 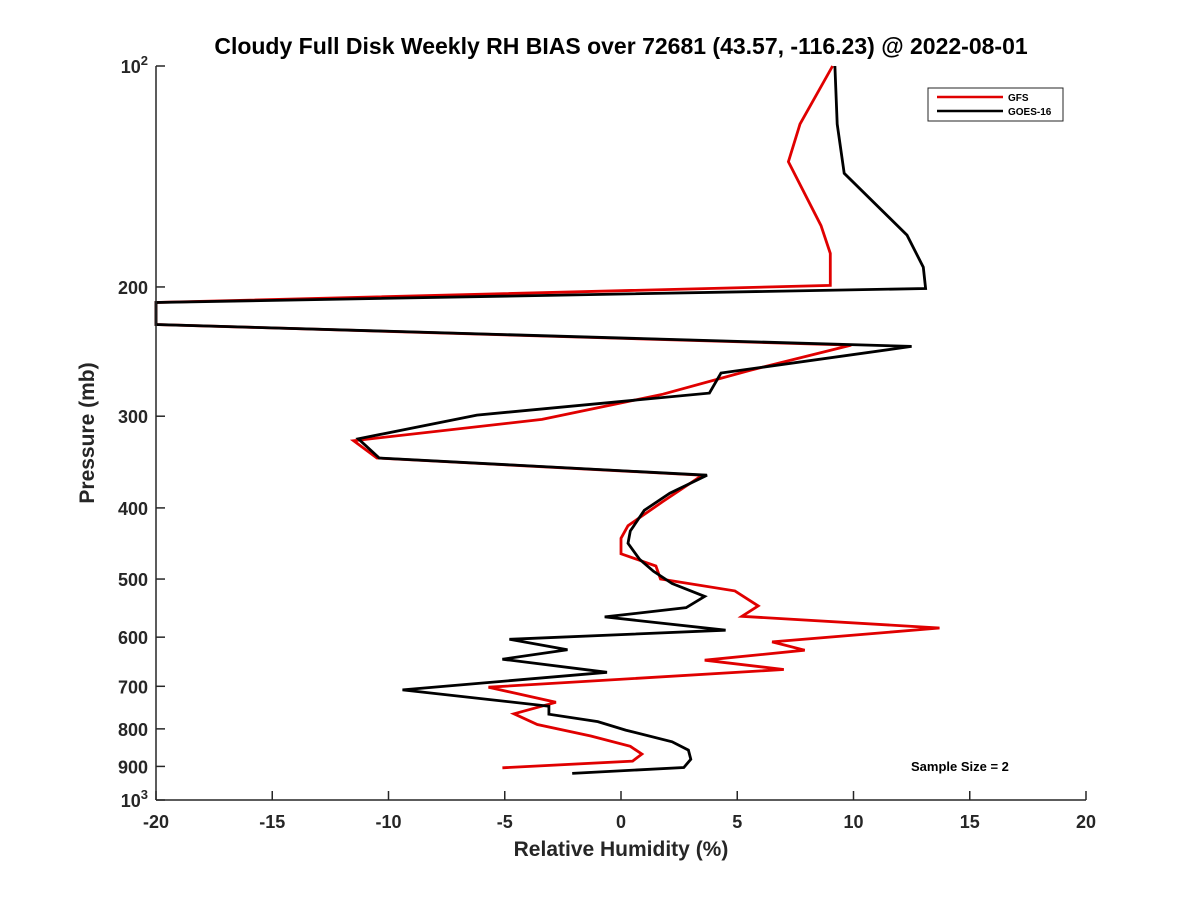 What do you see at coordinates (505, 822) in the screenshot?
I see `x-tick-label: -5` at bounding box center [505, 822].